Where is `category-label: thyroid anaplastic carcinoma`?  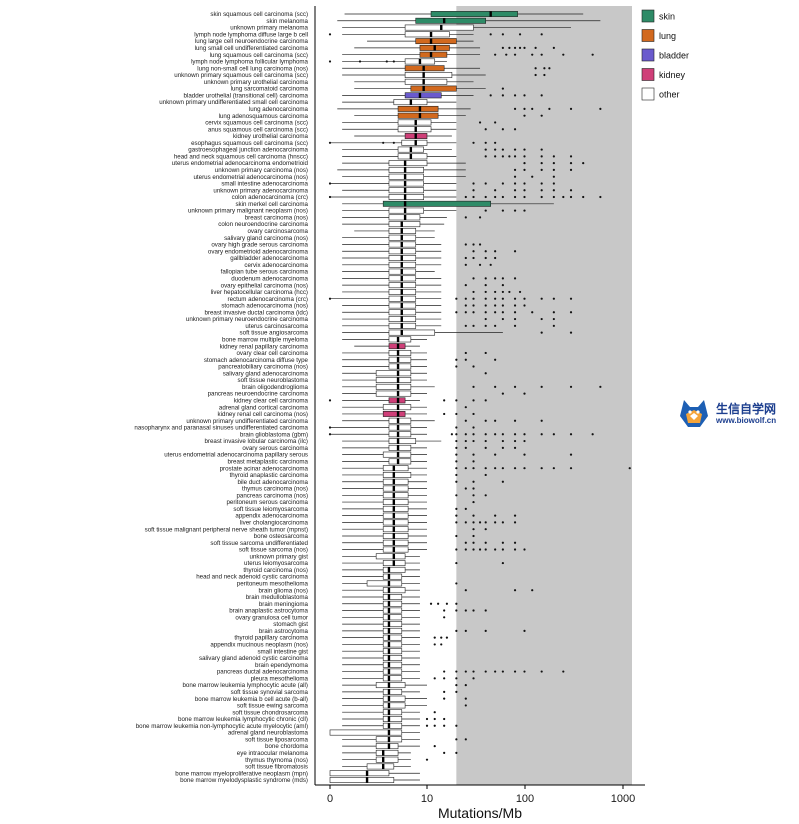
category-label: thyroid anaplastic carcinoma is located at coordinates (269, 475).